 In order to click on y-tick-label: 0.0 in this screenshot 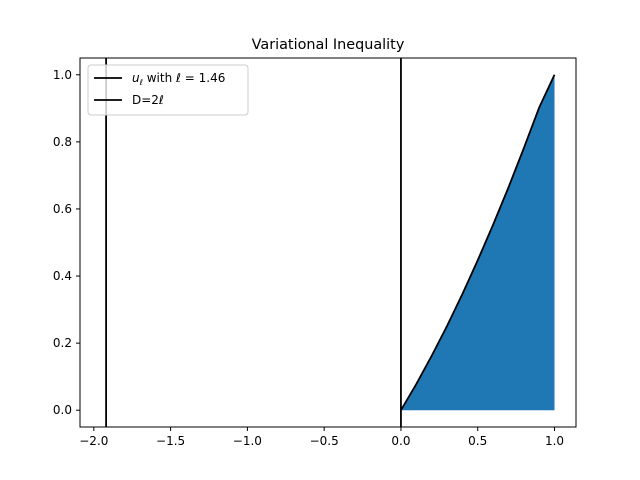, I will do `click(62, 410)`.